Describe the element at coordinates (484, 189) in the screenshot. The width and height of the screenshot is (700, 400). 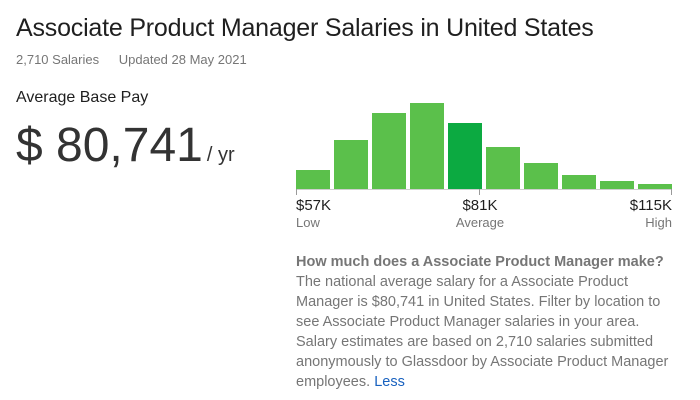
I see `chart-baseline` at that location.